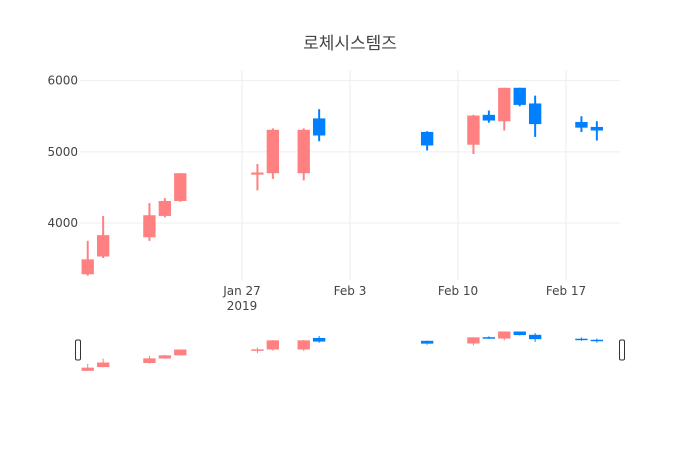 This screenshot has width=700, height=450. I want to click on range-slider-left-handle, so click(78, 350).